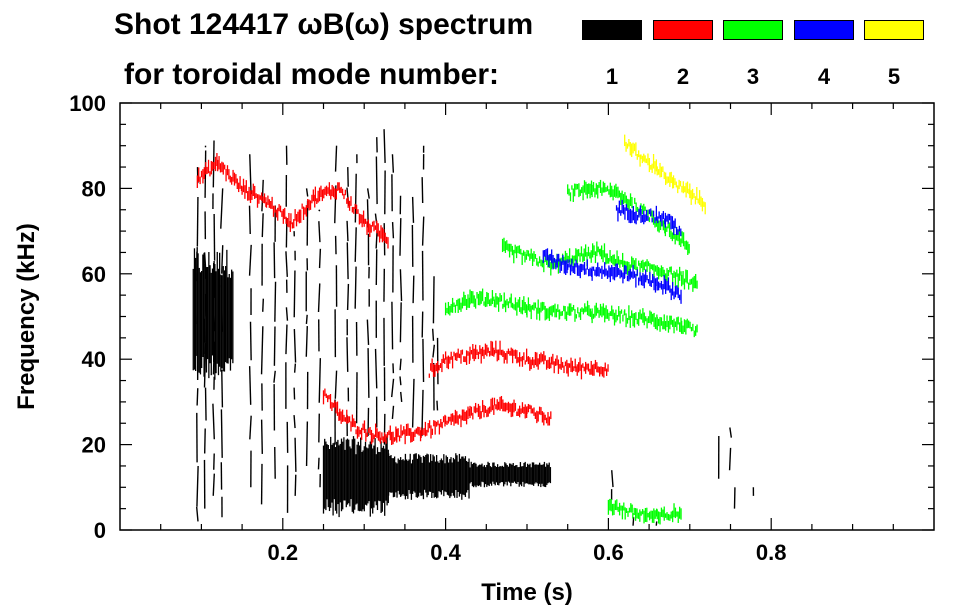  Describe the element at coordinates (94, 188) in the screenshot. I see `y-tick-label: 80` at that location.